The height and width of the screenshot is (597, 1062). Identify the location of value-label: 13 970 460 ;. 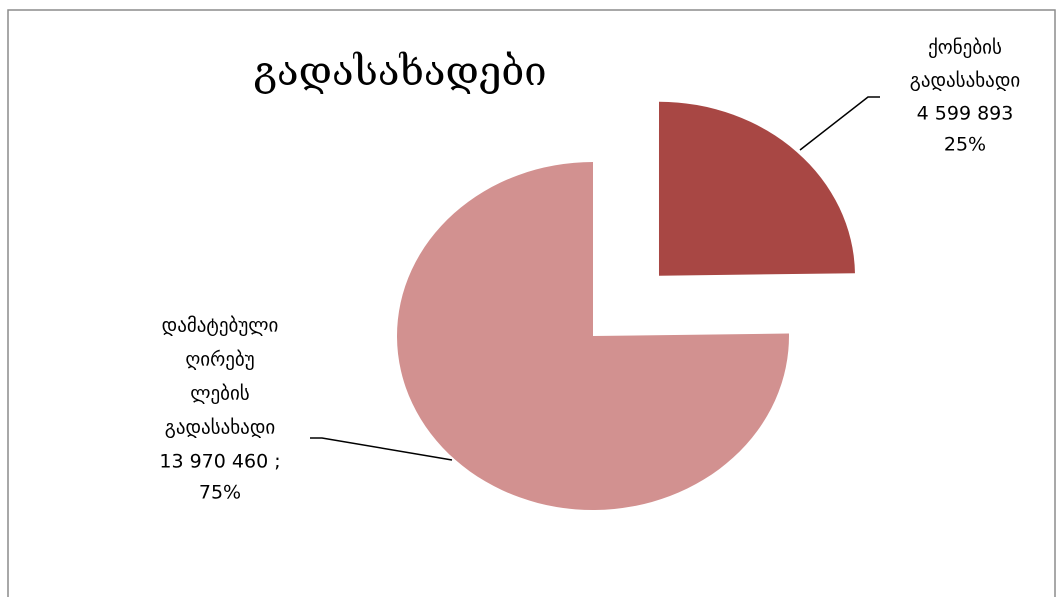
(219, 462).